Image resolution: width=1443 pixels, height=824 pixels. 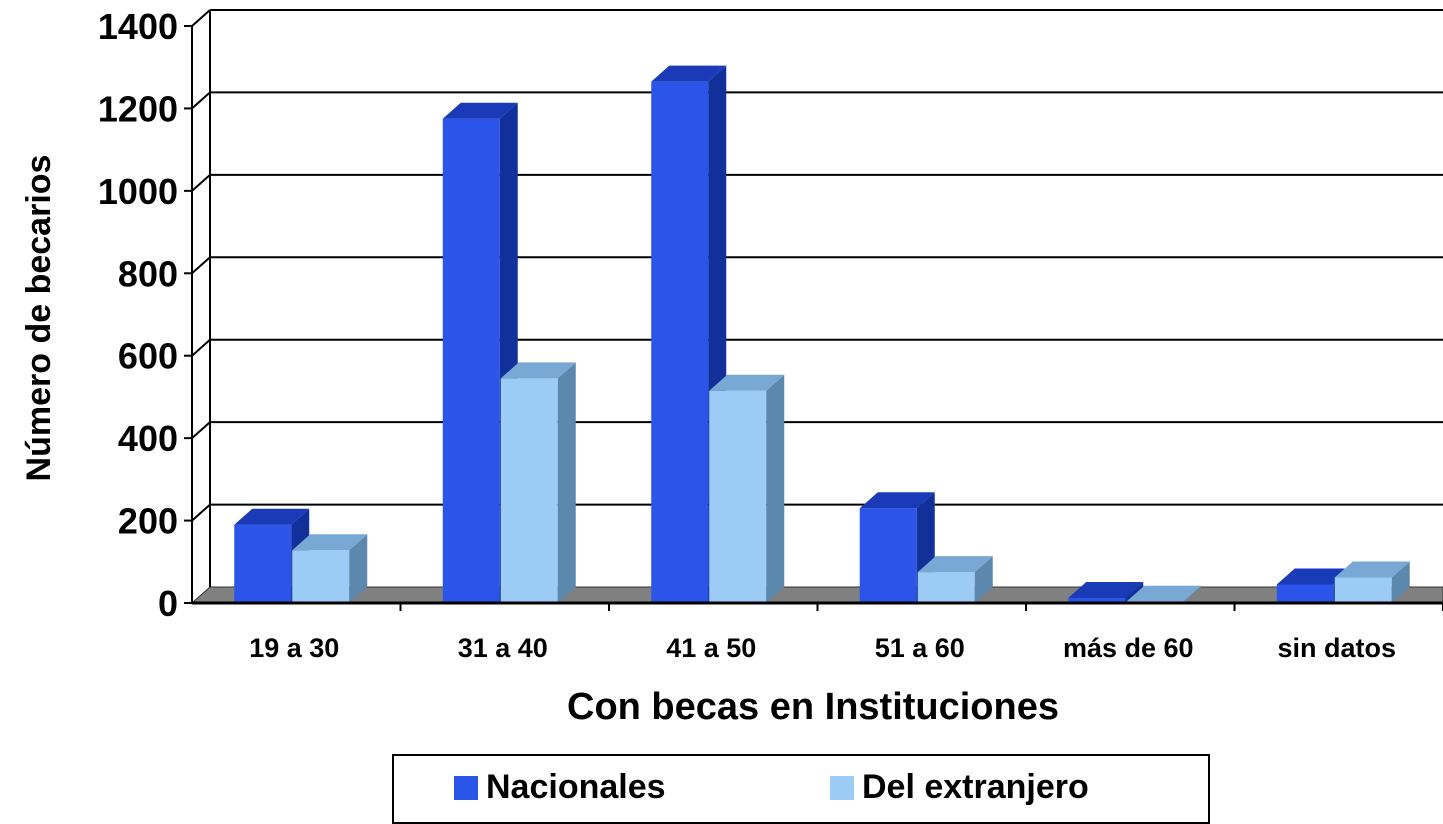 I want to click on legend-label-del-extranjero: Del extranjero, so click(x=975, y=787).